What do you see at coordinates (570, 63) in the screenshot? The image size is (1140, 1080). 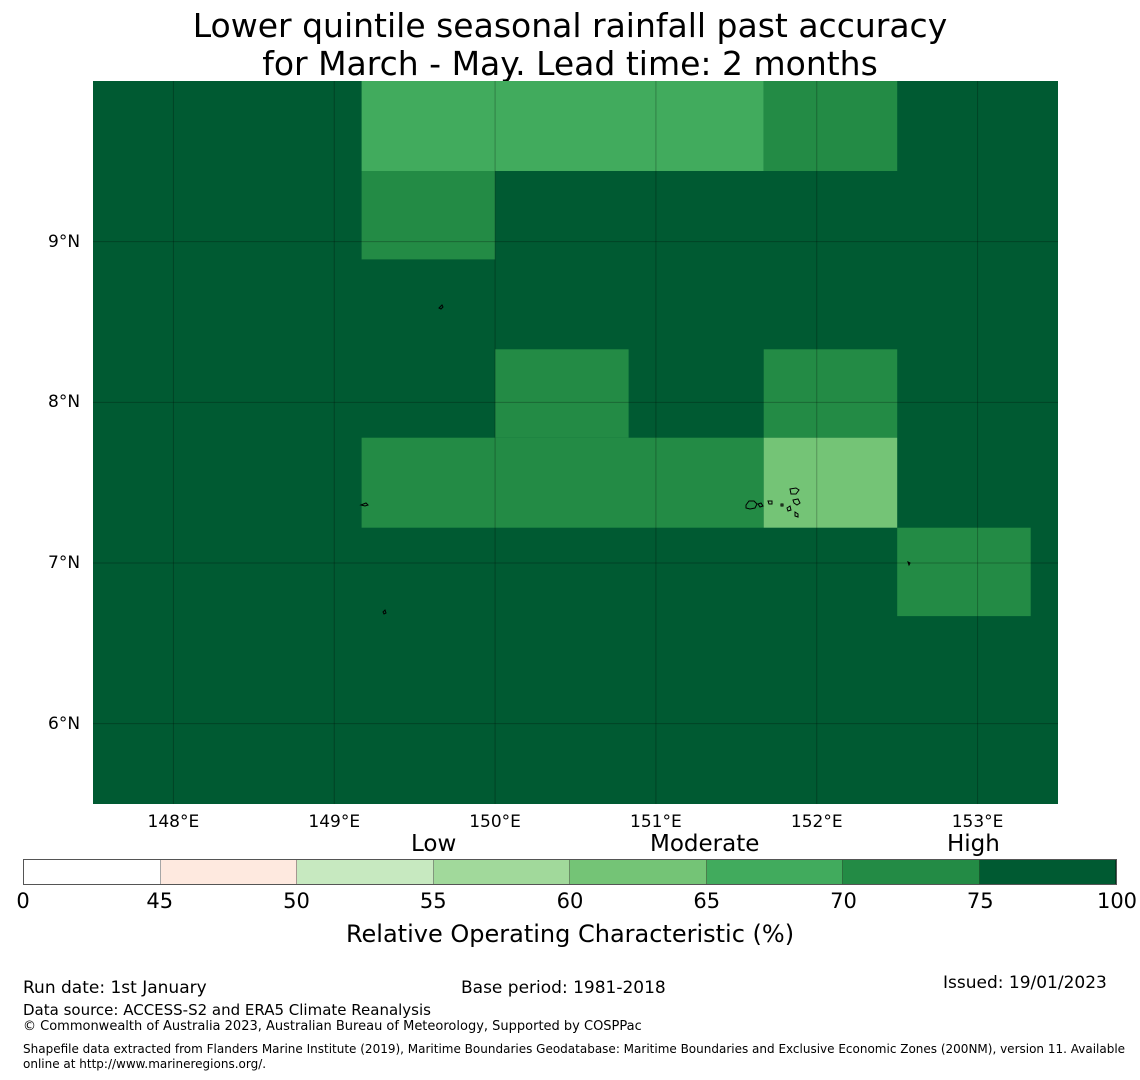 I see `map-title-line-2: for March - May. Lead time: 2 months` at bounding box center [570, 63].